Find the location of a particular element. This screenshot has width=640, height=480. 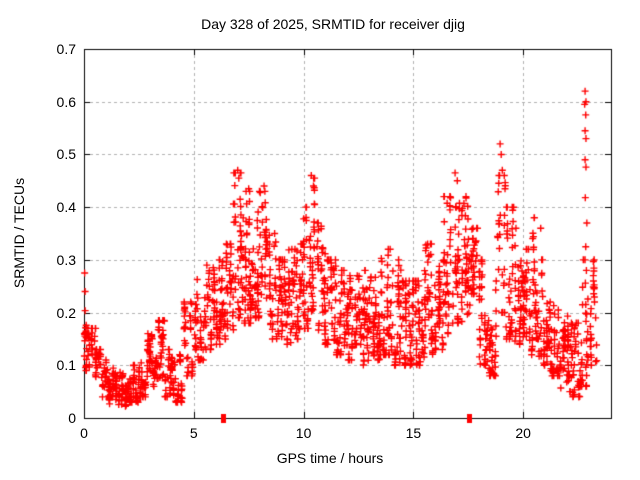

y-tick-label: 0.3 is located at coordinates (66, 259).